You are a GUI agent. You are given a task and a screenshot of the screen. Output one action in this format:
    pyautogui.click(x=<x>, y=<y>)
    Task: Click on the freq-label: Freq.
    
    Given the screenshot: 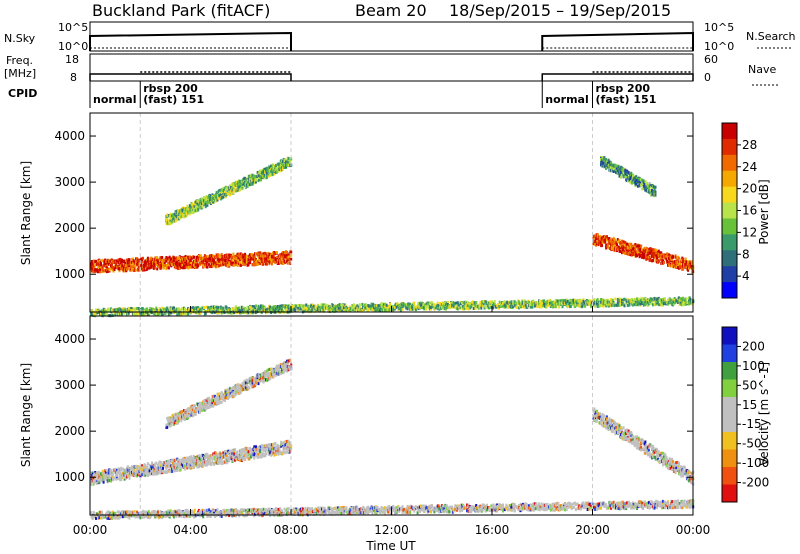 What is the action you would take?
    pyautogui.click(x=19, y=60)
    